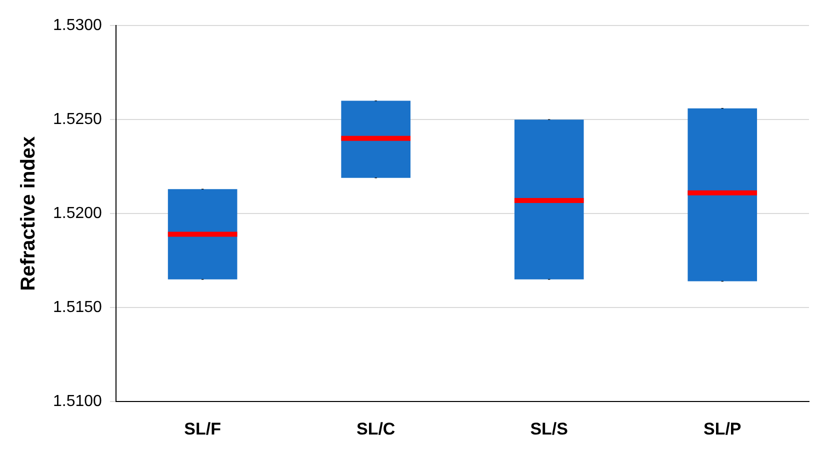  What do you see at coordinates (549, 428) in the screenshot?
I see `x-tick-label: SL/S` at bounding box center [549, 428].